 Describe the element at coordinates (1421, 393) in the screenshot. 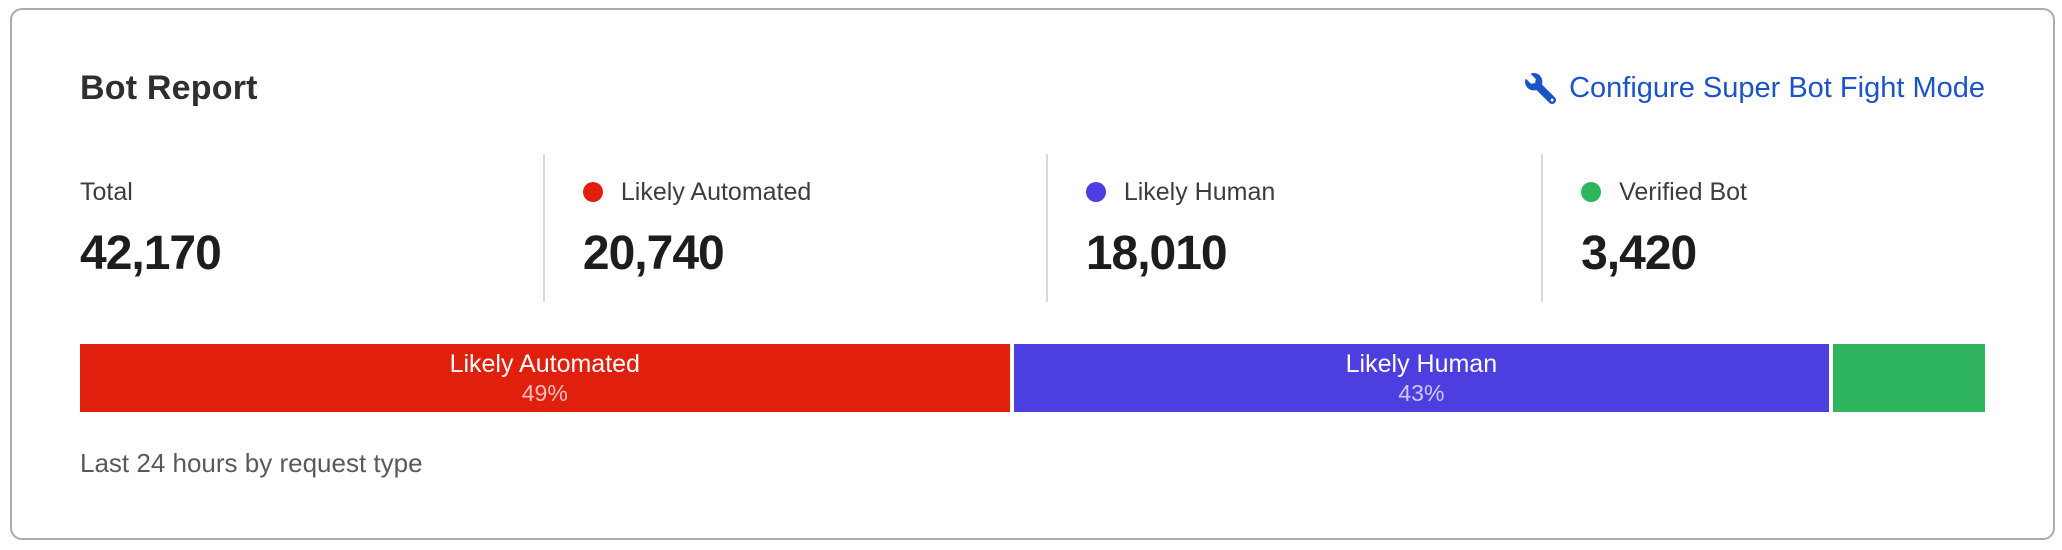

I see `likely-human-segment-percent: 43%` at that location.